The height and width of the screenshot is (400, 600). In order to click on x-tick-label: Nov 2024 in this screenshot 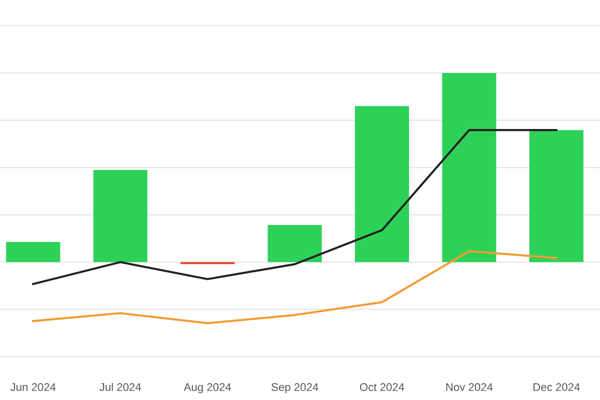, I will do `click(469, 387)`.